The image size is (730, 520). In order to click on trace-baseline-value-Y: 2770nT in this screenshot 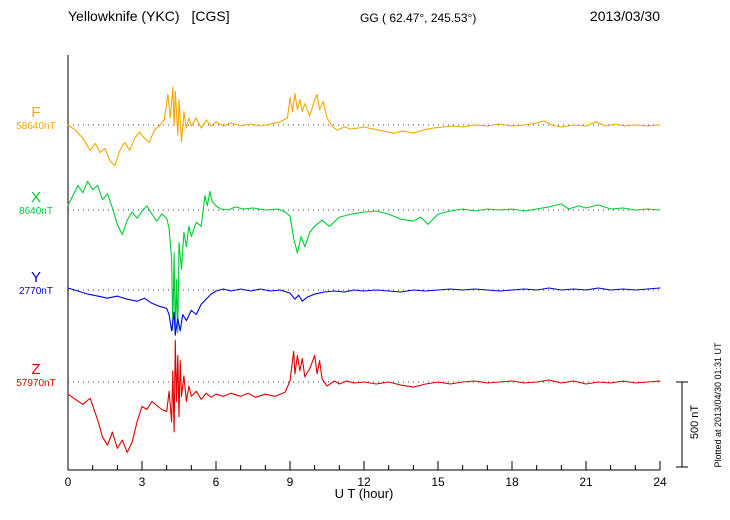, I will do `click(36, 291)`.